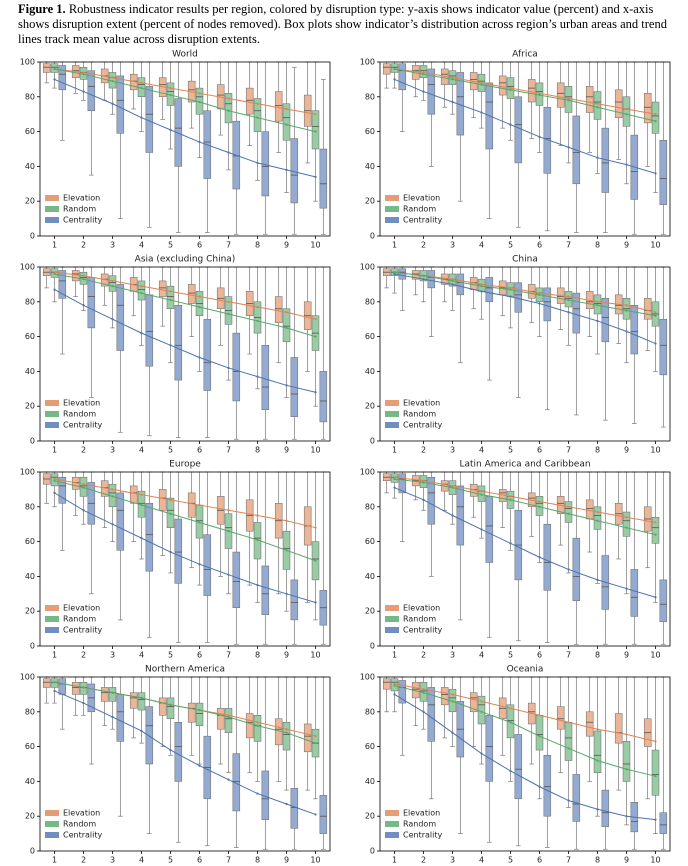 The image size is (688, 866). What do you see at coordinates (185, 149) in the screenshot?
I see `plot-frame` at bounding box center [185, 149].